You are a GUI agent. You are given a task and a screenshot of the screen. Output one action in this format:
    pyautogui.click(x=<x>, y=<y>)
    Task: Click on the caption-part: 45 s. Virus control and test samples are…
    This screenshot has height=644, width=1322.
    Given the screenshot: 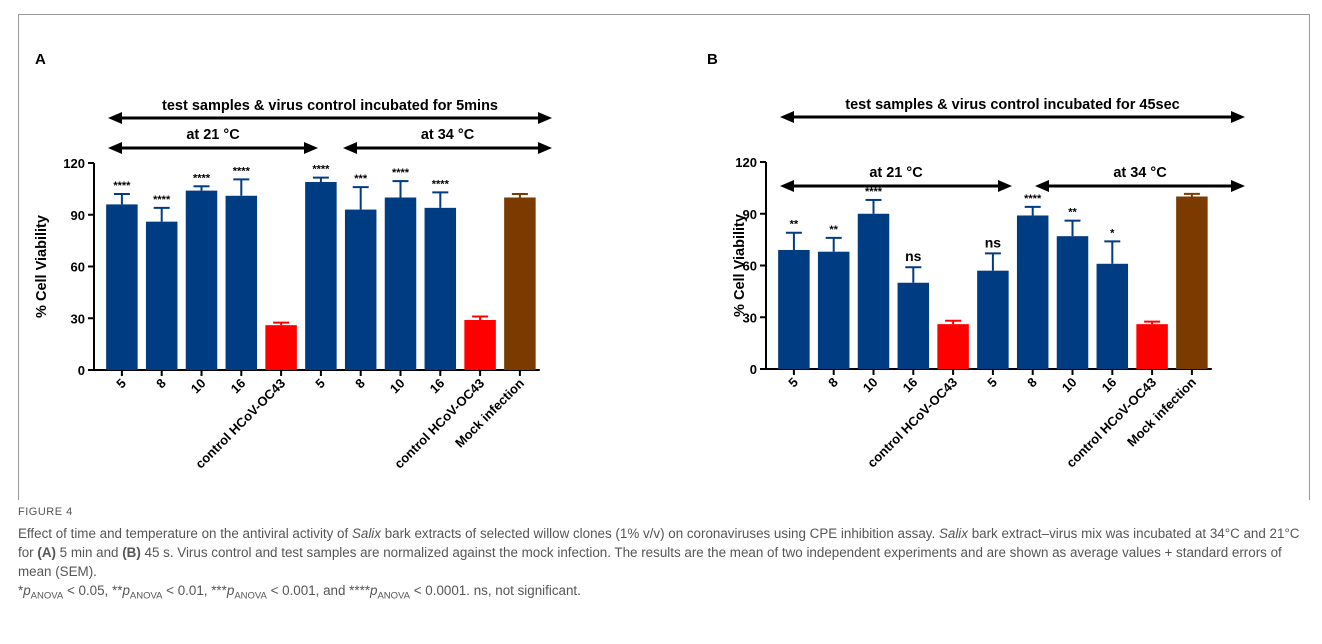 What is the action you would take?
    pyautogui.click(x=650, y=562)
    